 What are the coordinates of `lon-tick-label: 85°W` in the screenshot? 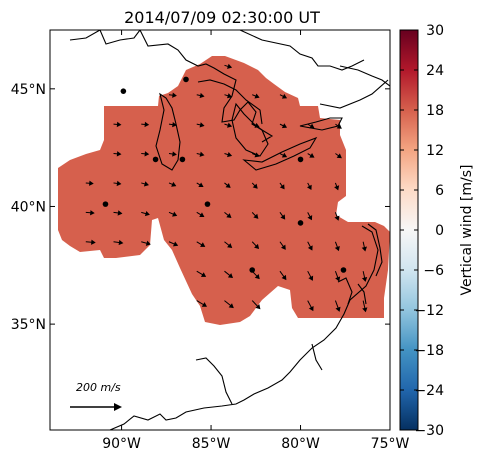 It's located at (211, 444).